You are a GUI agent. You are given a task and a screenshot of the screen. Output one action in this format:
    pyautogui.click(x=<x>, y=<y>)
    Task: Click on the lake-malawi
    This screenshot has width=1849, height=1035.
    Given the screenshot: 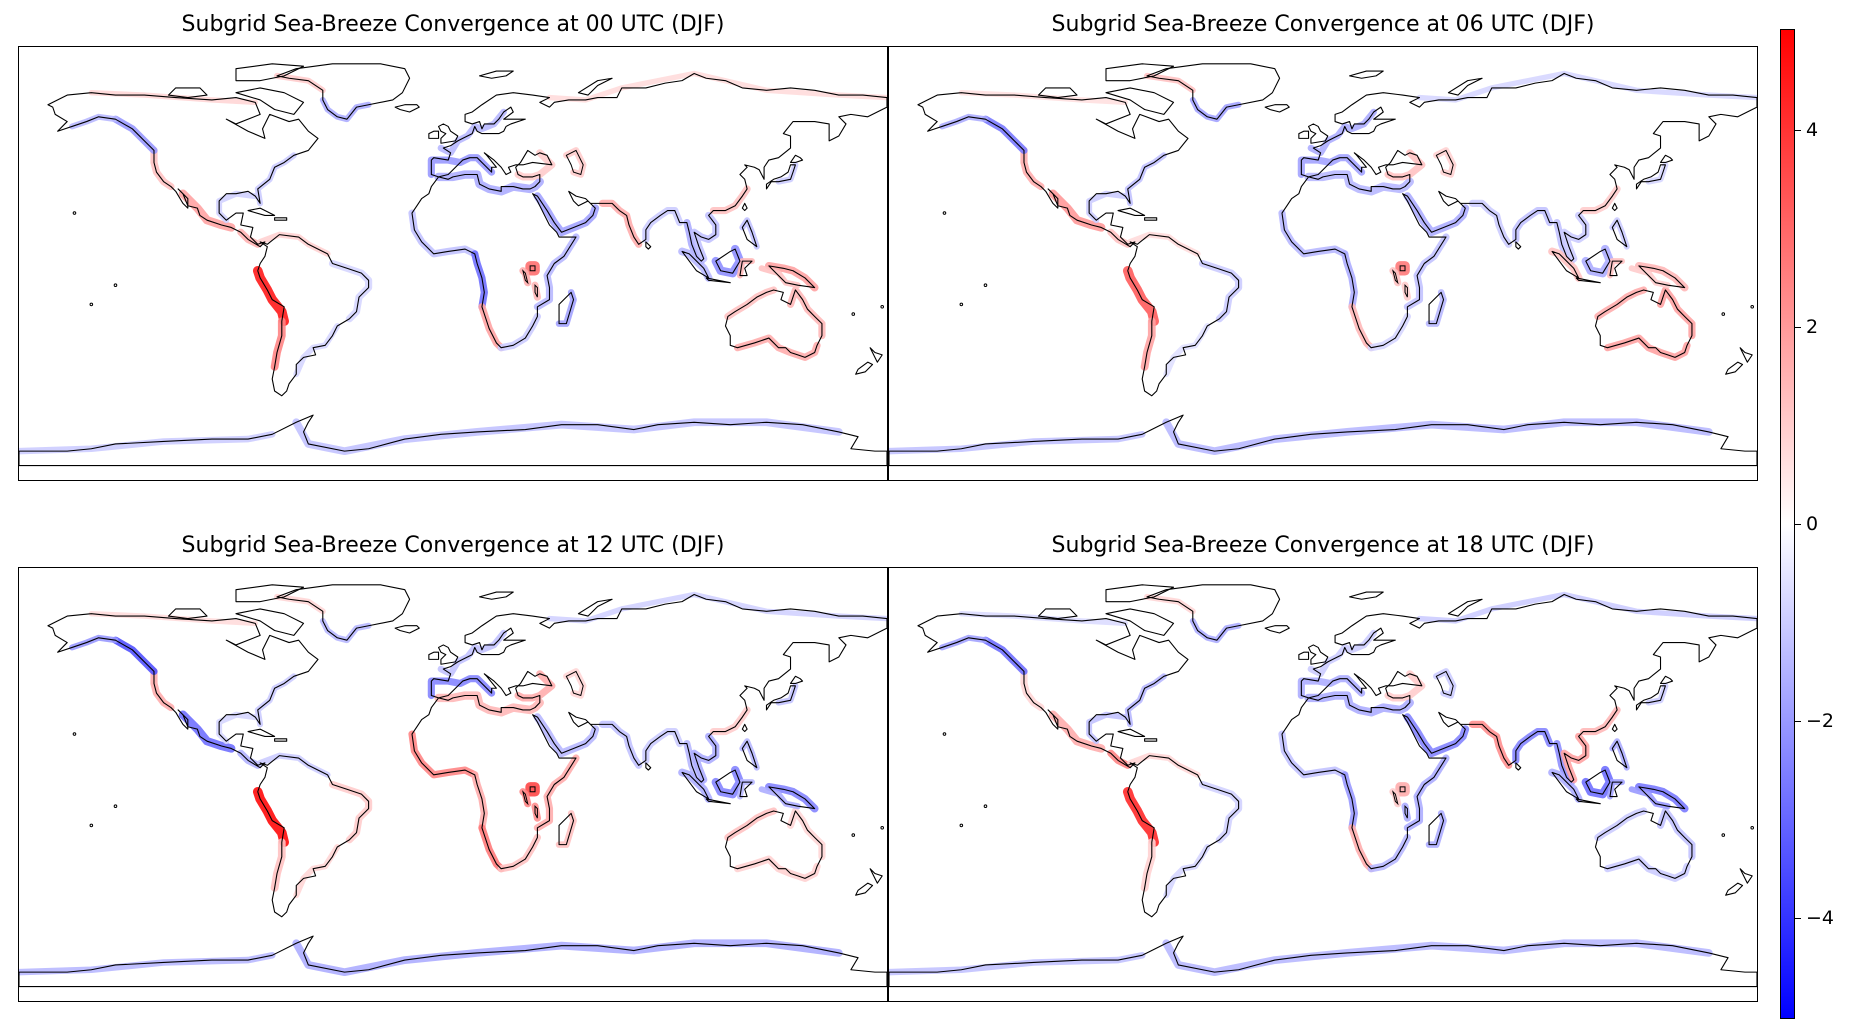 What is the action you would take?
    pyautogui.click(x=536, y=290)
    